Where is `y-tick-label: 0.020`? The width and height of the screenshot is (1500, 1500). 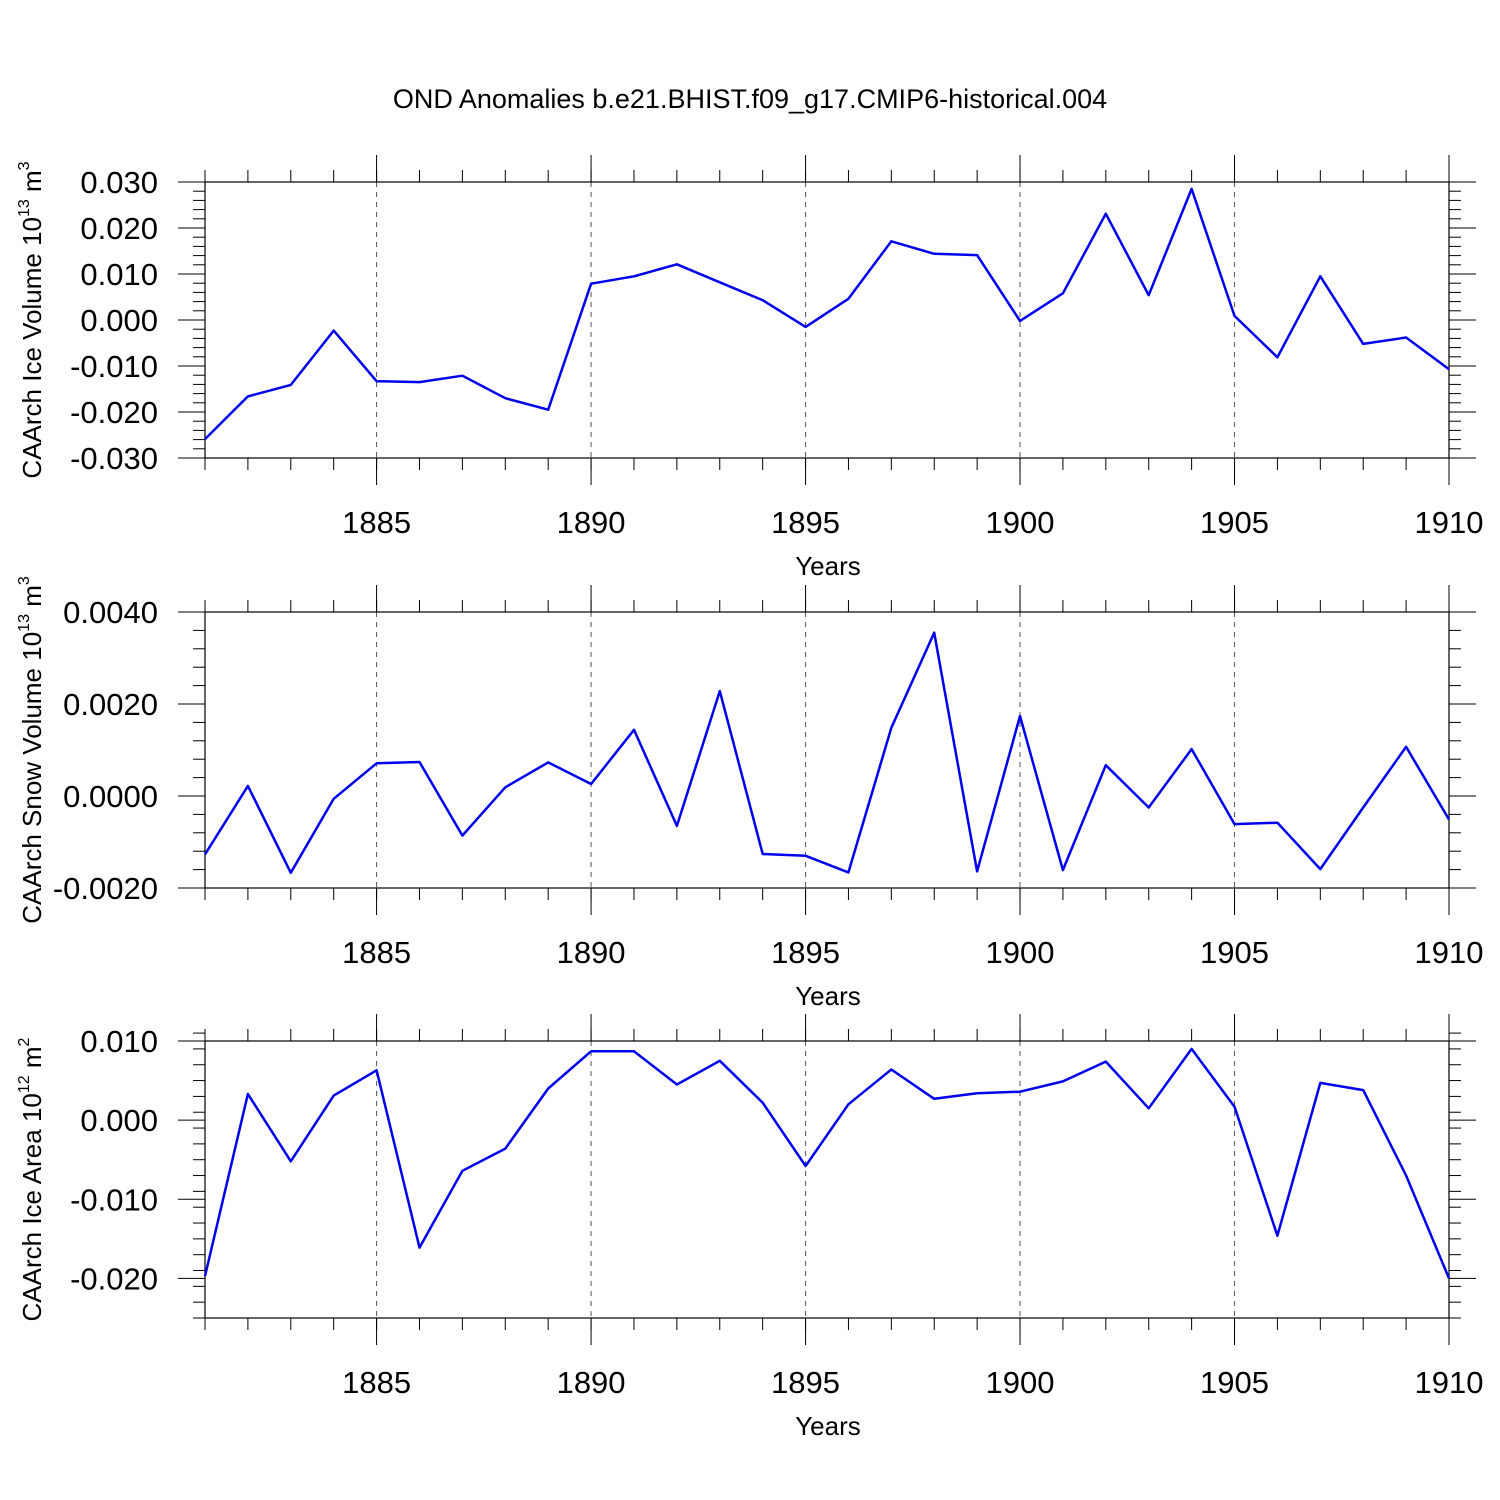 y-tick-label: 0.020 is located at coordinates (119, 228).